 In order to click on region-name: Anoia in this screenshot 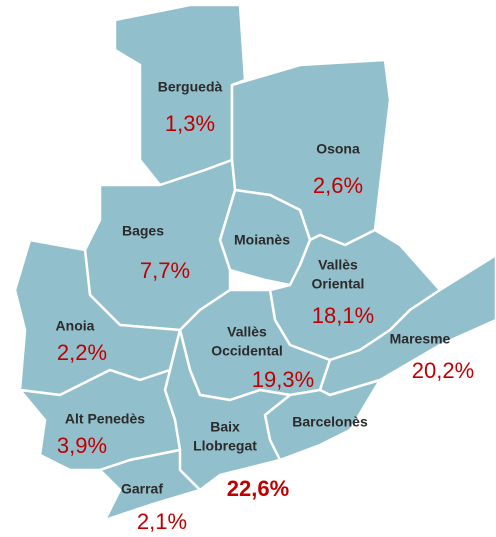, I will do `click(75, 326)`.